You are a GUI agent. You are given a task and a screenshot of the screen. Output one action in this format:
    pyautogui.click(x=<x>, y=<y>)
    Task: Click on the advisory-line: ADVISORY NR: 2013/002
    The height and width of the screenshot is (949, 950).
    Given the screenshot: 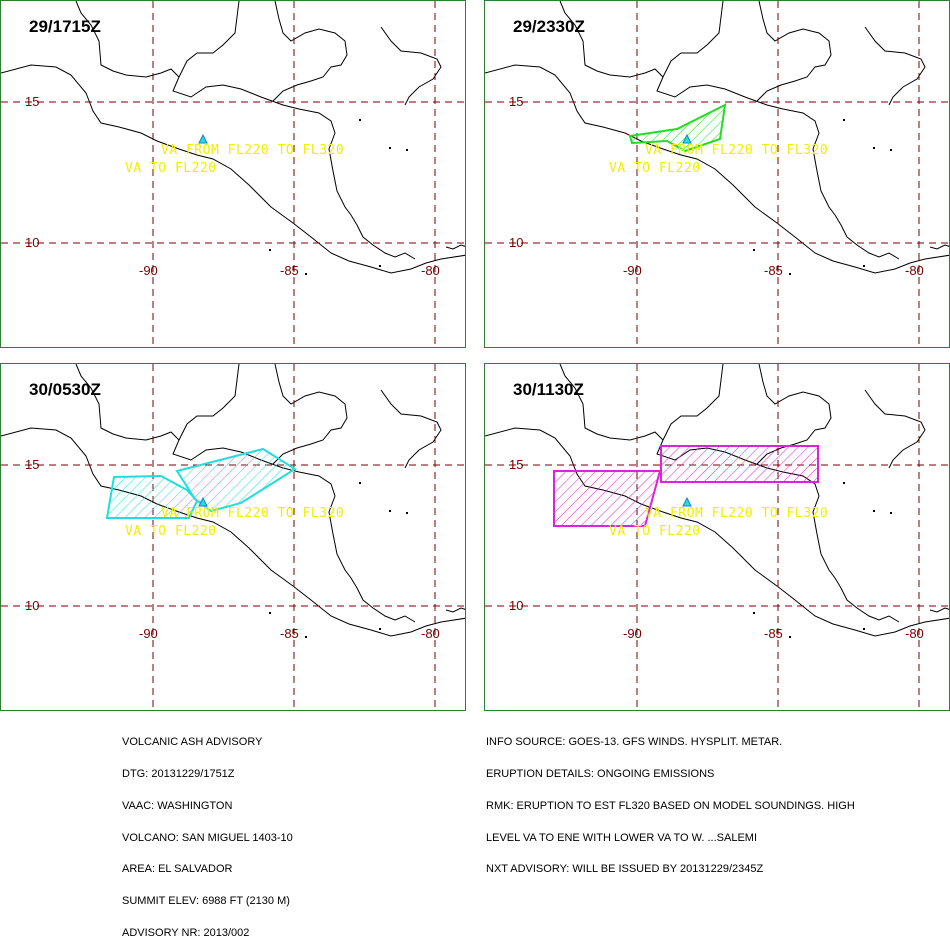 What is the action you would take?
    pyautogui.click(x=186, y=932)
    